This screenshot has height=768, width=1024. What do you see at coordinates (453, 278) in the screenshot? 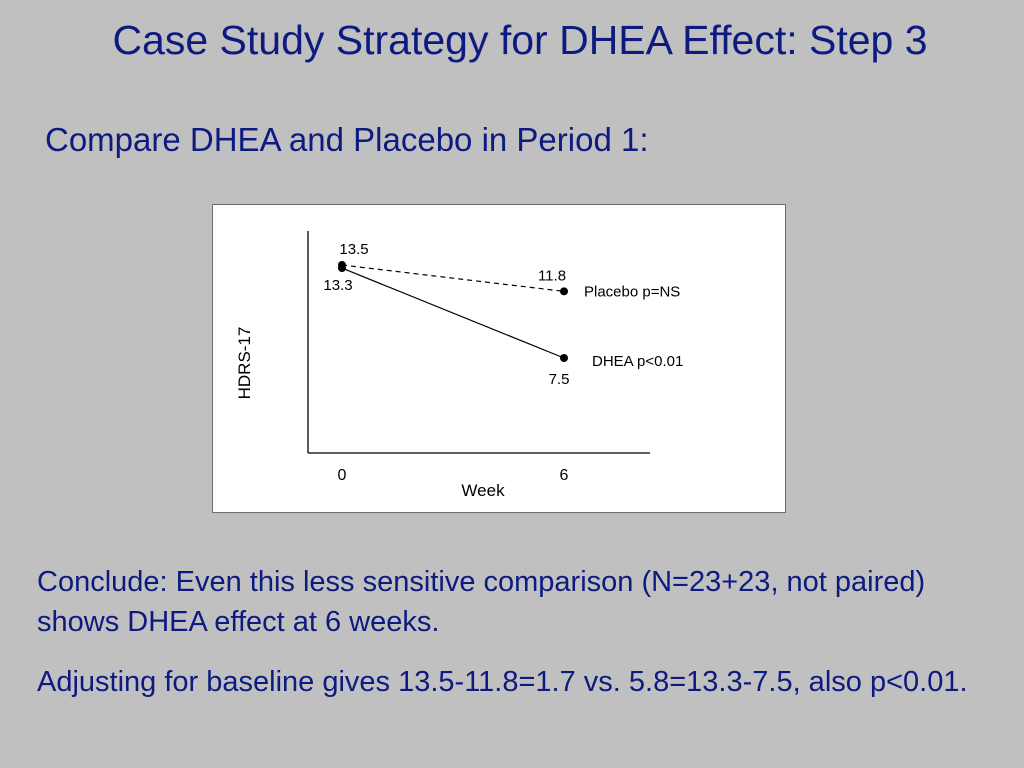
I see `placebo-series-line` at bounding box center [453, 278].